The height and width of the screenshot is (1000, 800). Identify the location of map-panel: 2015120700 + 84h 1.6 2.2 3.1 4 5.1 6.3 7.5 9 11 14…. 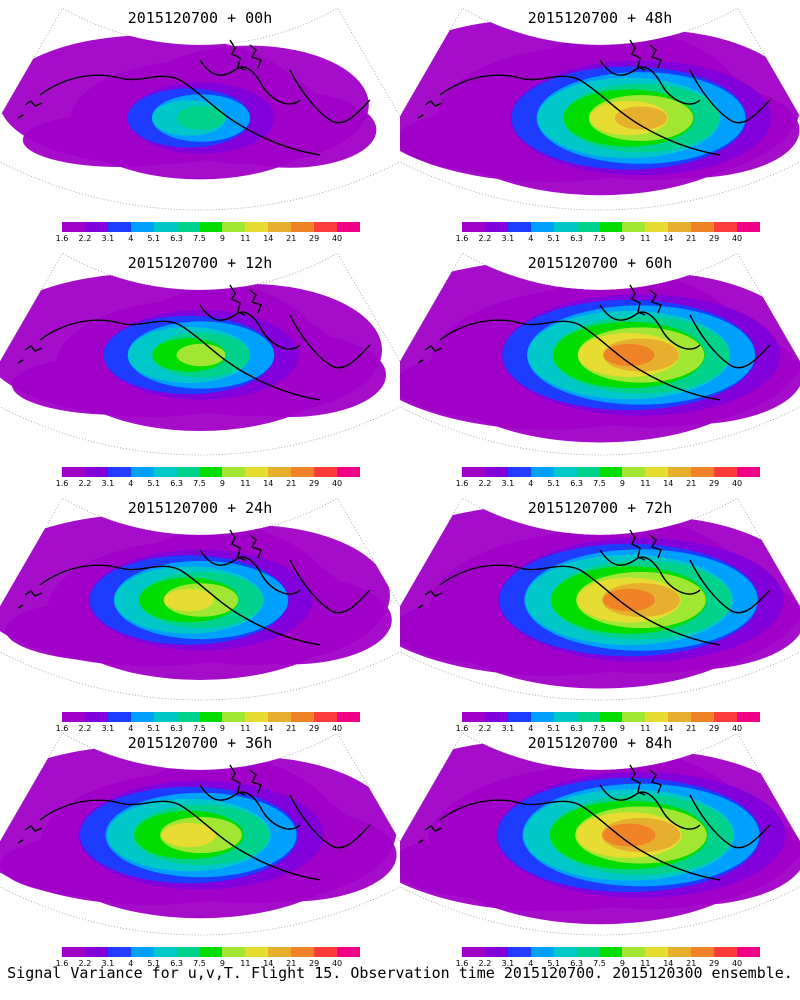
(600, 847).